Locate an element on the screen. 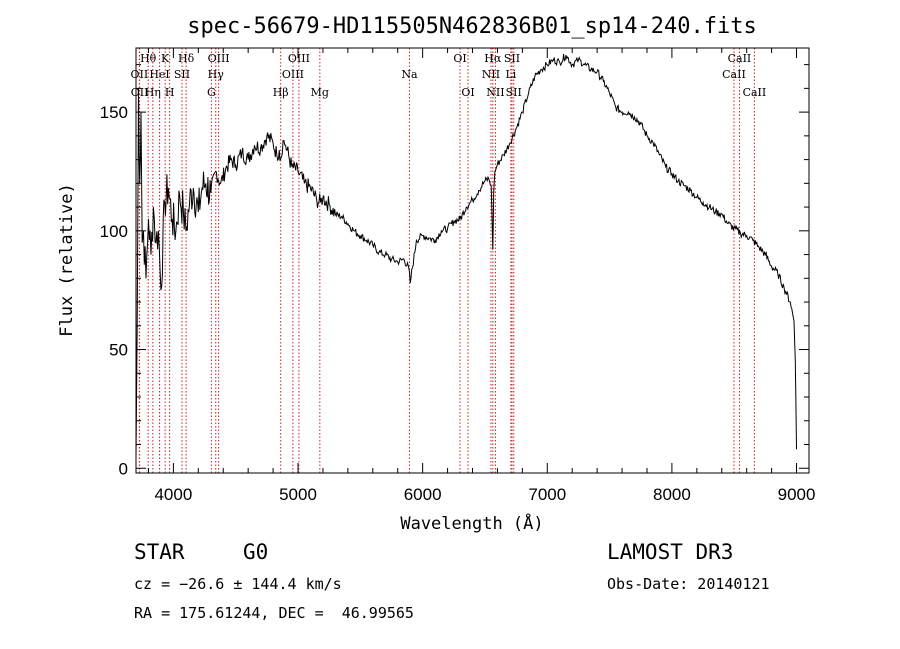 Image resolution: width=900 pixels, height=649 pixels. object-subclass: G0 is located at coordinates (256, 552).